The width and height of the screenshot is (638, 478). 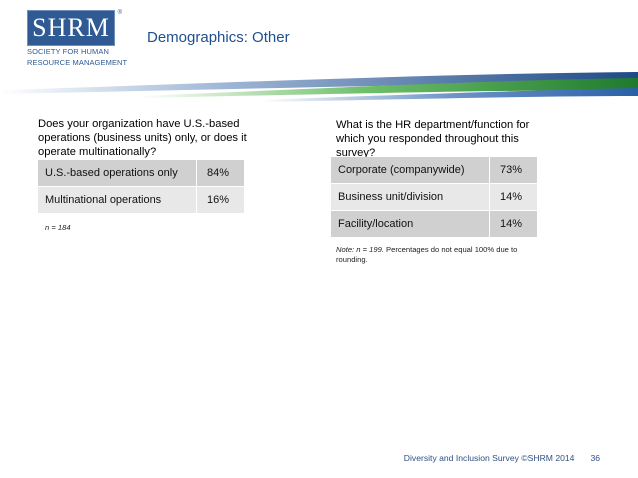 I want to click on row-label: Multinational operations, so click(x=117, y=199).